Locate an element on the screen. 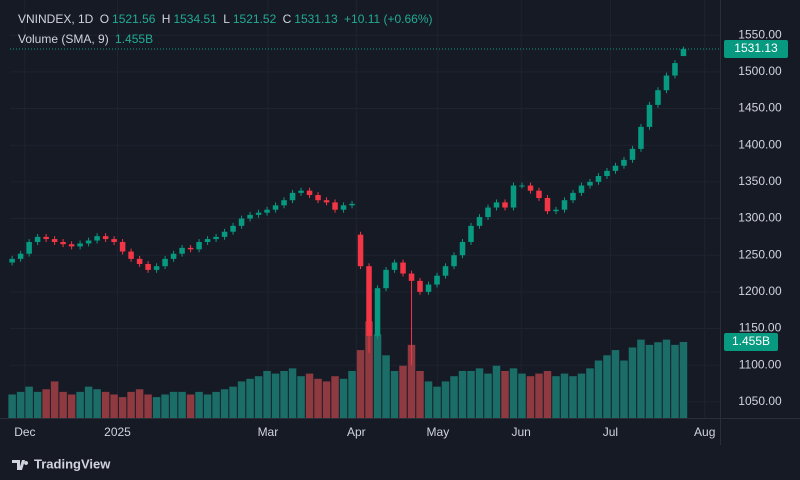 The height and width of the screenshot is (480, 800). volume-title: Volume (SMA, 9) is located at coordinates (63, 39).